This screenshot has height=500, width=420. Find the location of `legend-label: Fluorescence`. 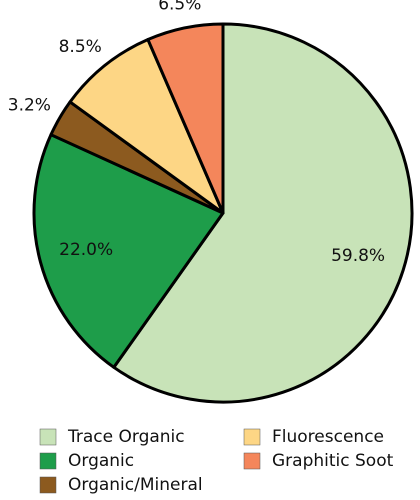

legend-label: Fluorescence is located at coordinates (328, 437).